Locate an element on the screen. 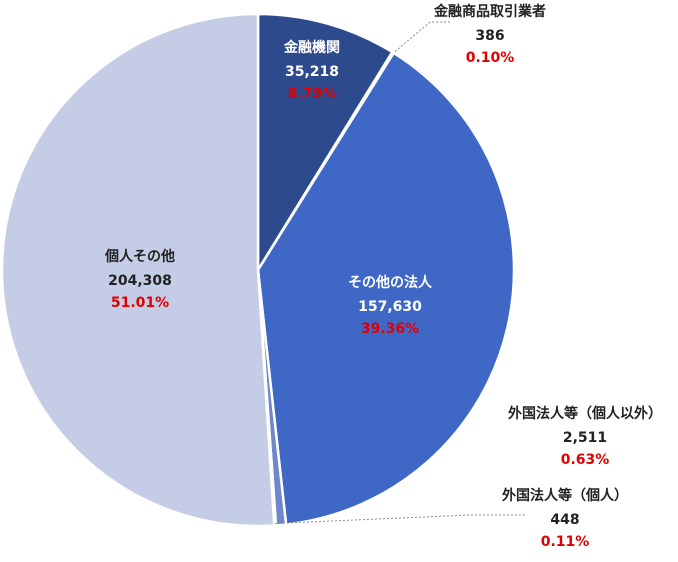 This screenshot has width=678, height=562. slice-count: 157,630 is located at coordinates (390, 307).